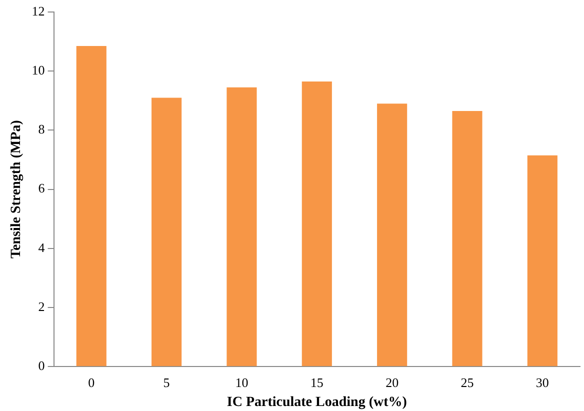 This screenshot has width=584, height=411. I want to click on y-tick-label: 12, so click(38, 10).